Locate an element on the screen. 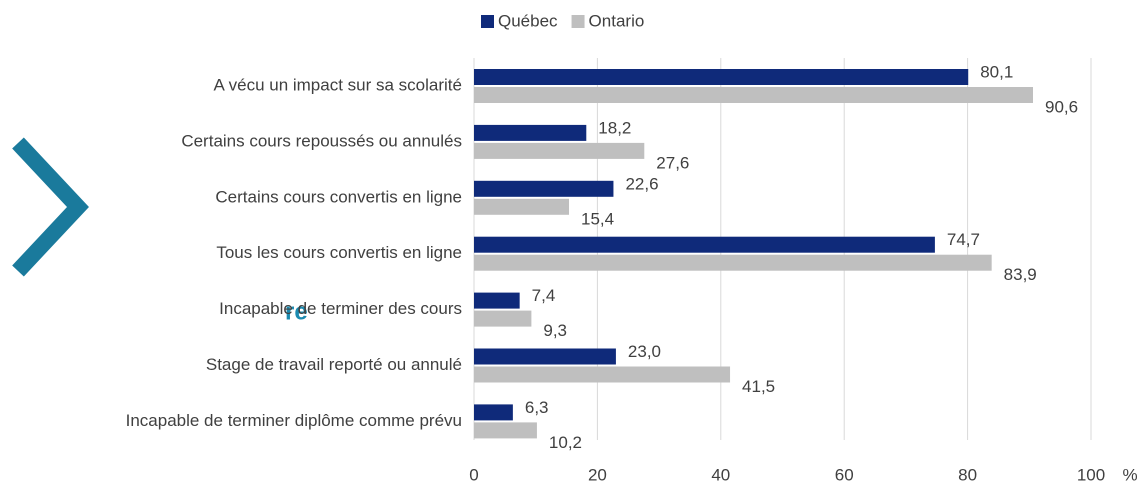 The image size is (1147, 490). category-label: Stage de travail reporté ou annulé is located at coordinates (334, 364).